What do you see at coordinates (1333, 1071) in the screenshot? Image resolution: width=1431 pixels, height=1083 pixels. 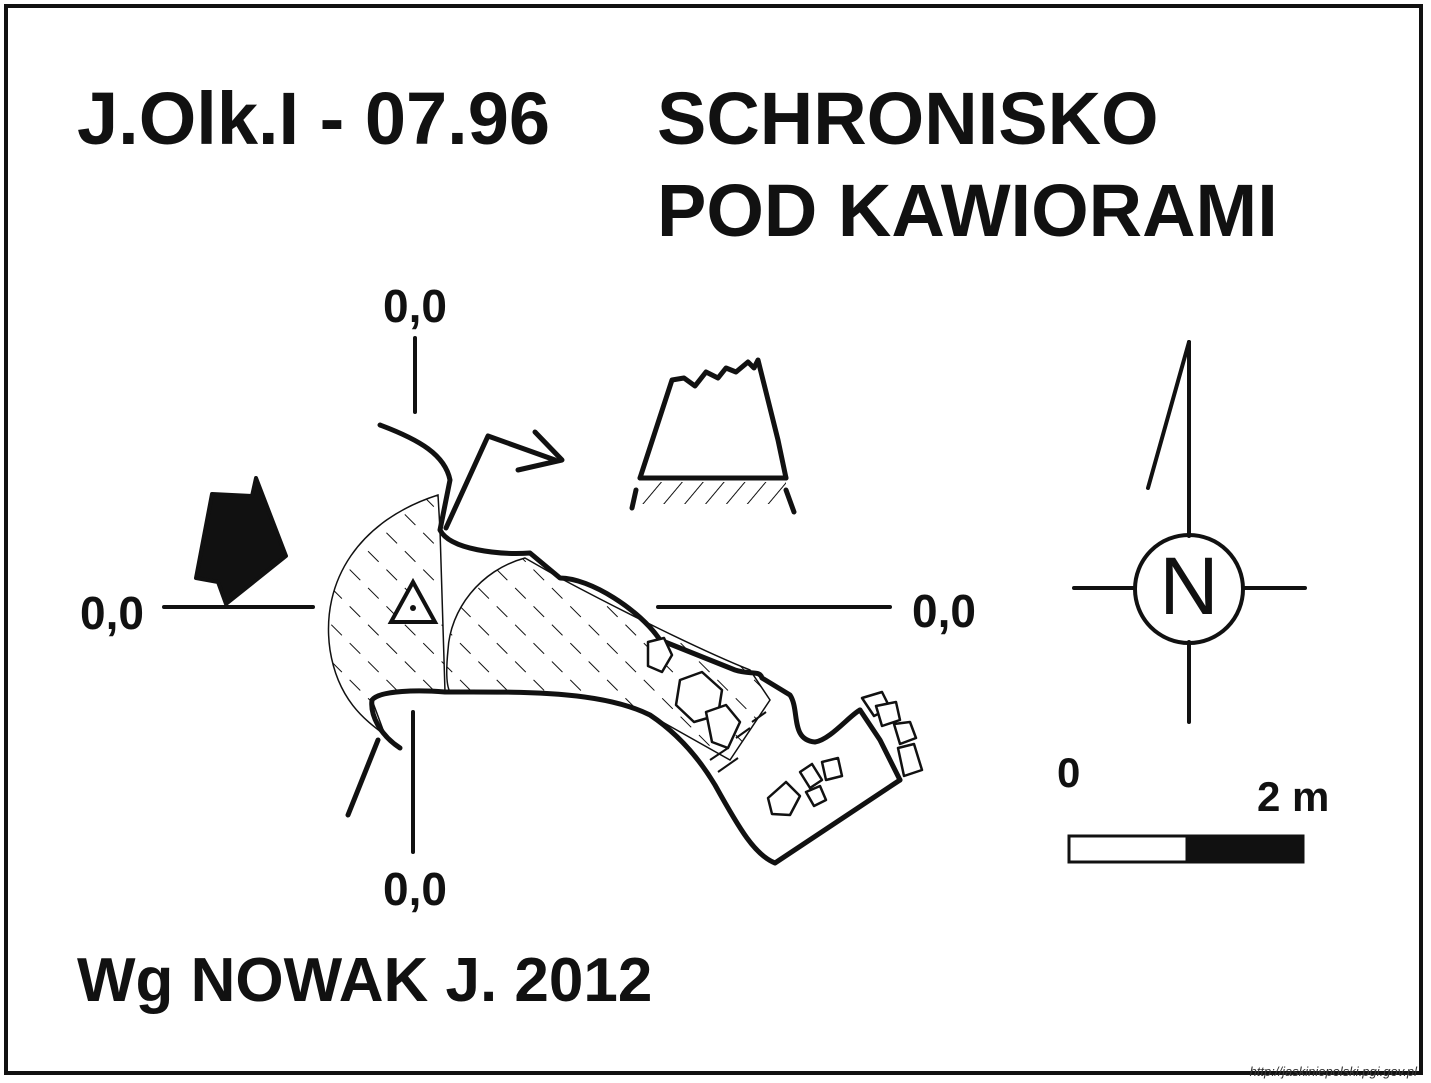 I see `source-url: http://jaskiniepolski.pgi.gov.pl` at bounding box center [1333, 1071].